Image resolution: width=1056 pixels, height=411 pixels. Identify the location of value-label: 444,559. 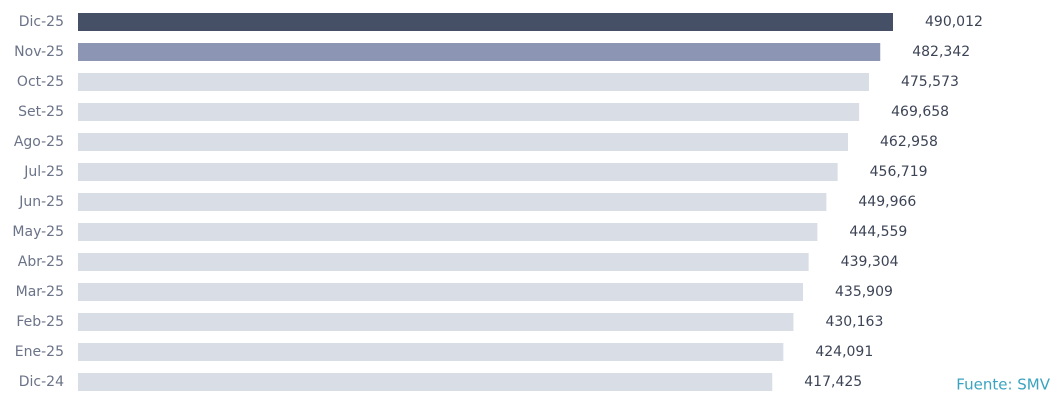
(878, 232).